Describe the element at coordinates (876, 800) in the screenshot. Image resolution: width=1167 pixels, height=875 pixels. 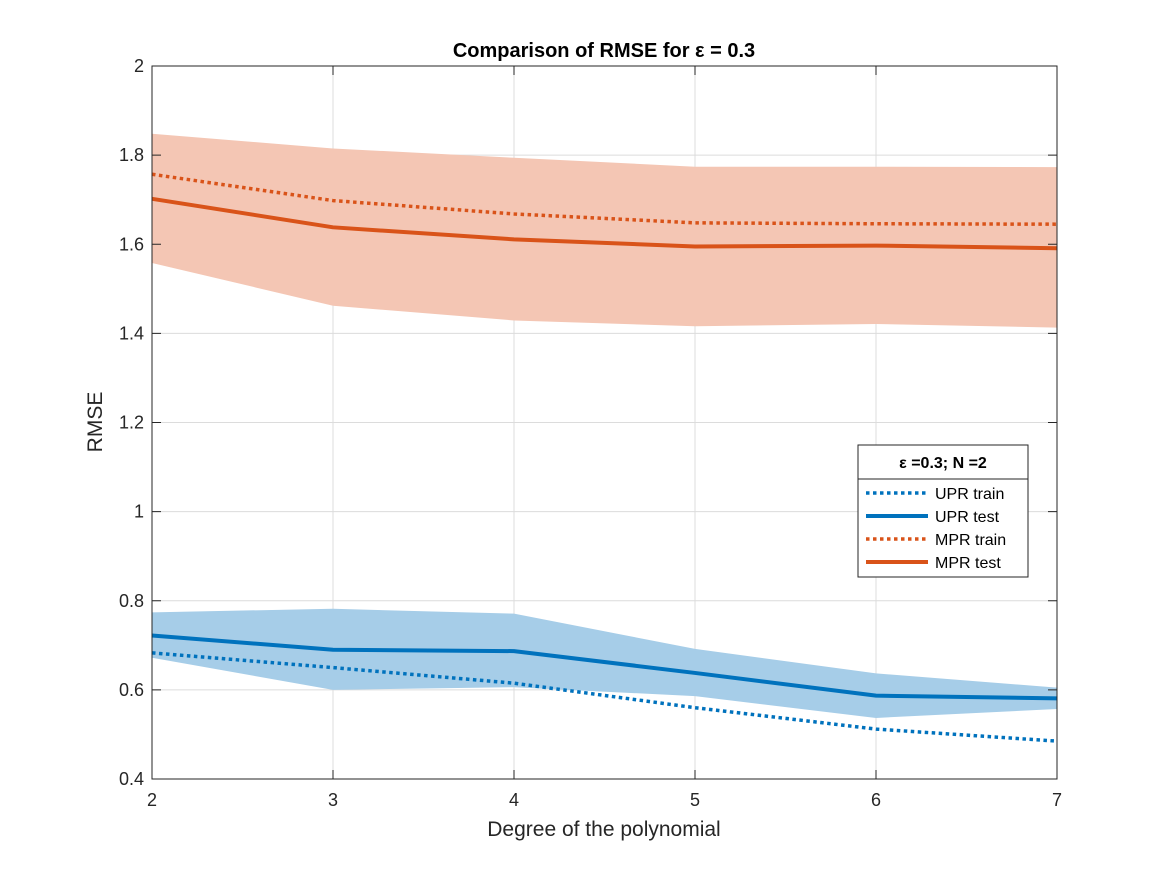
I see `x-tick-label: 6` at that location.